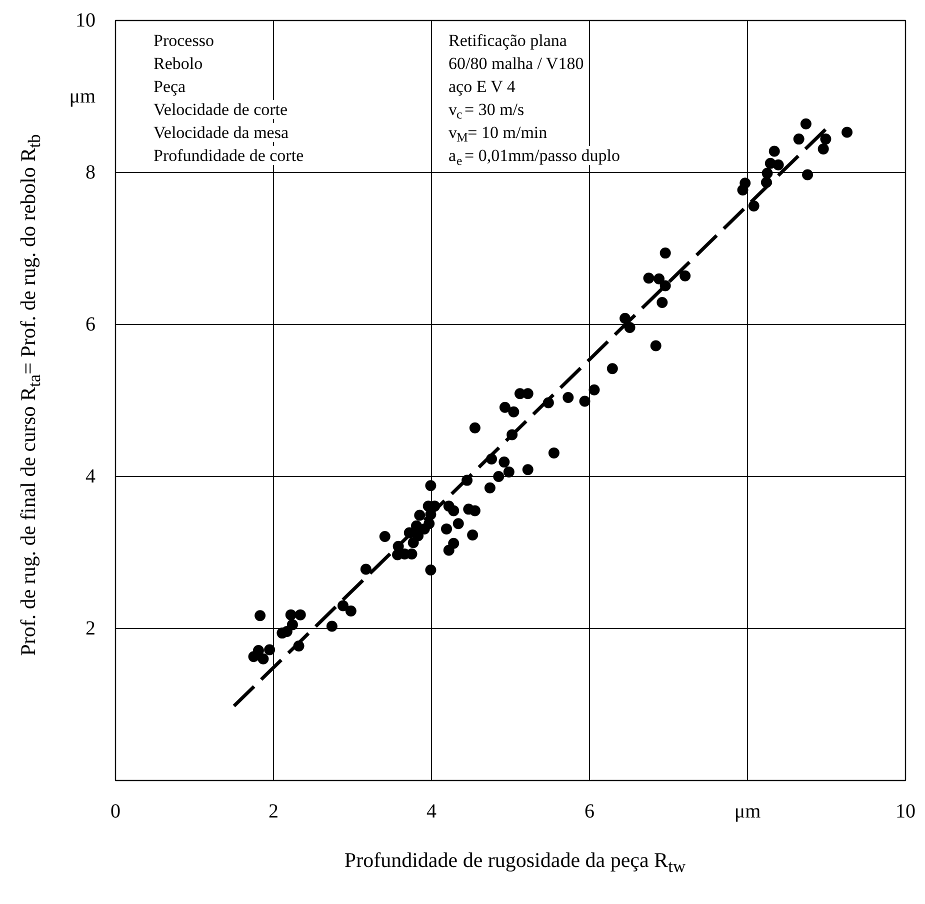 This screenshot has height=904, width=925. Describe the element at coordinates (91, 173) in the screenshot. I see `y-tick-label: 8` at that location.